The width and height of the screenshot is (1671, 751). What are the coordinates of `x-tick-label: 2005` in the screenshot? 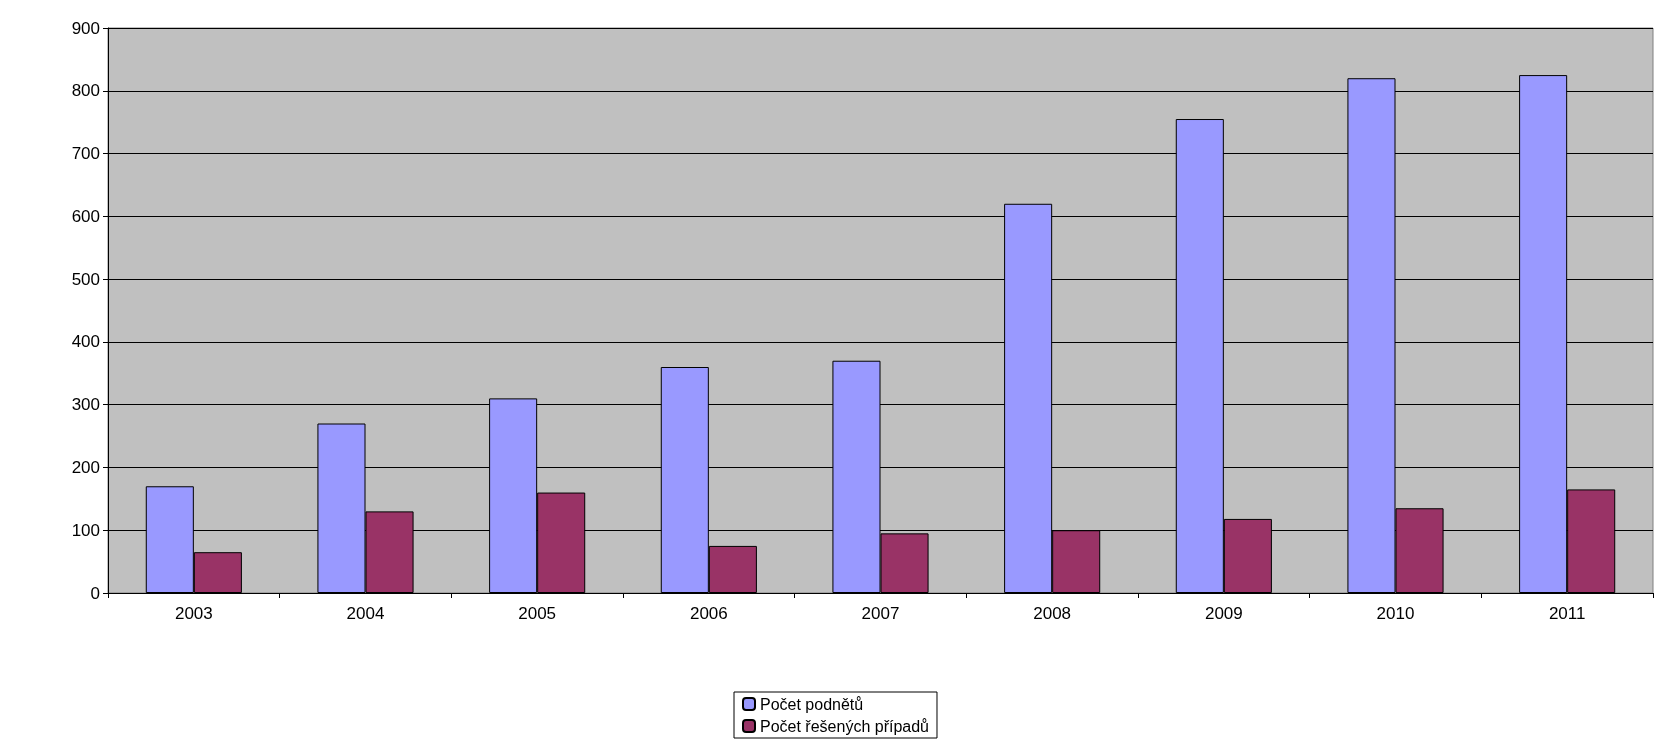 It's located at (537, 613).